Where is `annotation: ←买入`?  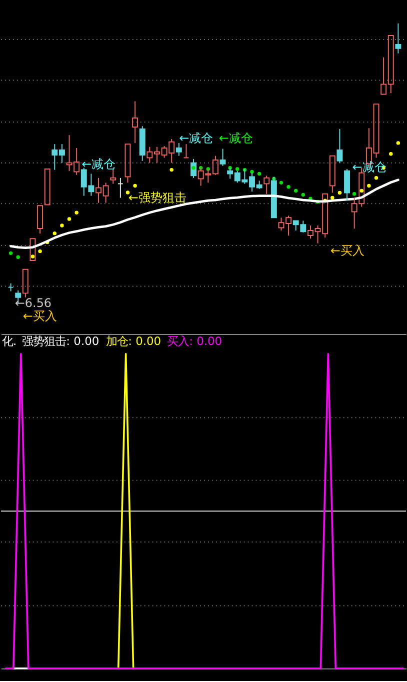
annotation: ←买入 is located at coordinates (347, 250).